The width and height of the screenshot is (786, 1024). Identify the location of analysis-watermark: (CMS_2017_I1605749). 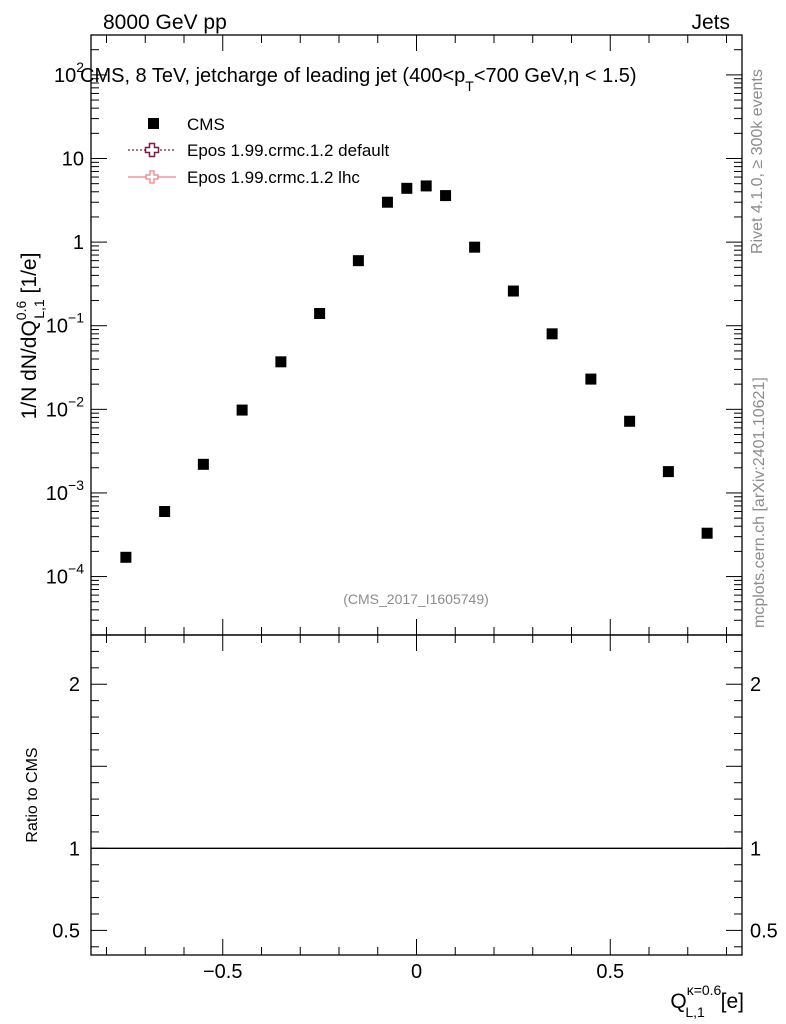
(416, 599).